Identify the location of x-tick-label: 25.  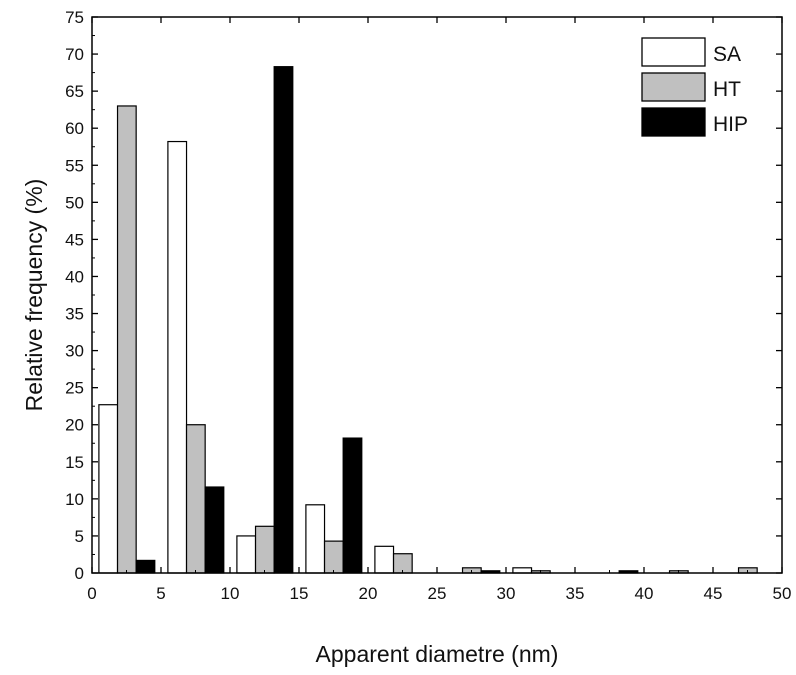
(437, 593).